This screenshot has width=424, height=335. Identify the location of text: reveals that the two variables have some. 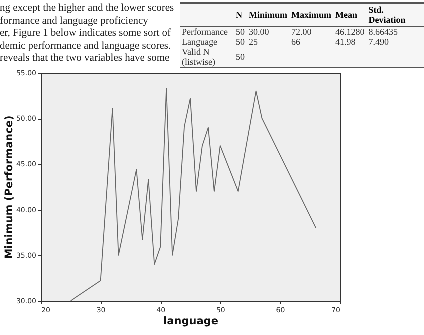
(85, 59).